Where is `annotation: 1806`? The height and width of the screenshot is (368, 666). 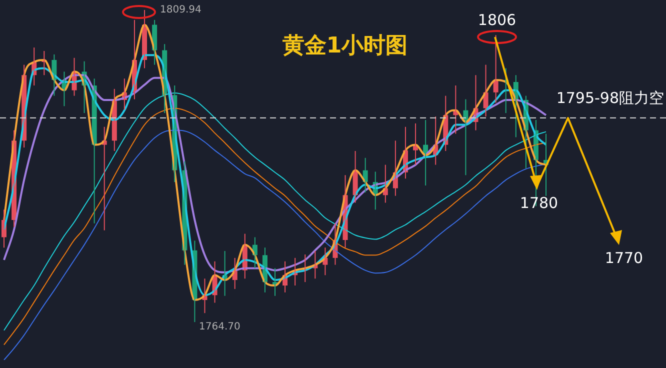
annotation: 1806 is located at coordinates (497, 19).